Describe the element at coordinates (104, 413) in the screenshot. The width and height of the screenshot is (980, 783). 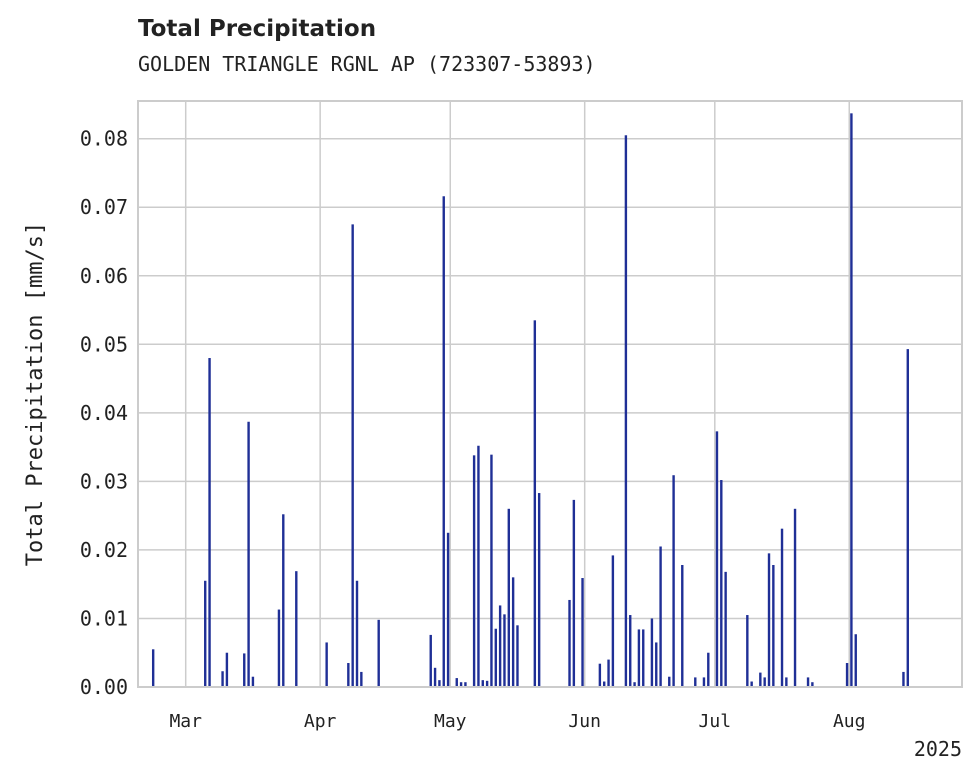
I see `y-tick-label: 0.04` at that location.